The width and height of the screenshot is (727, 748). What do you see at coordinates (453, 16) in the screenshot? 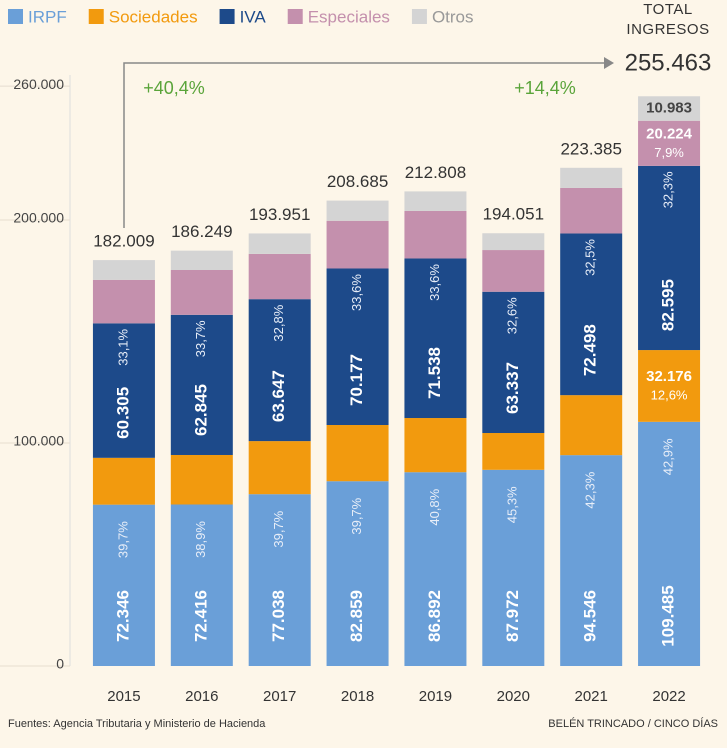
I see `legend-label: Otros` at bounding box center [453, 16].